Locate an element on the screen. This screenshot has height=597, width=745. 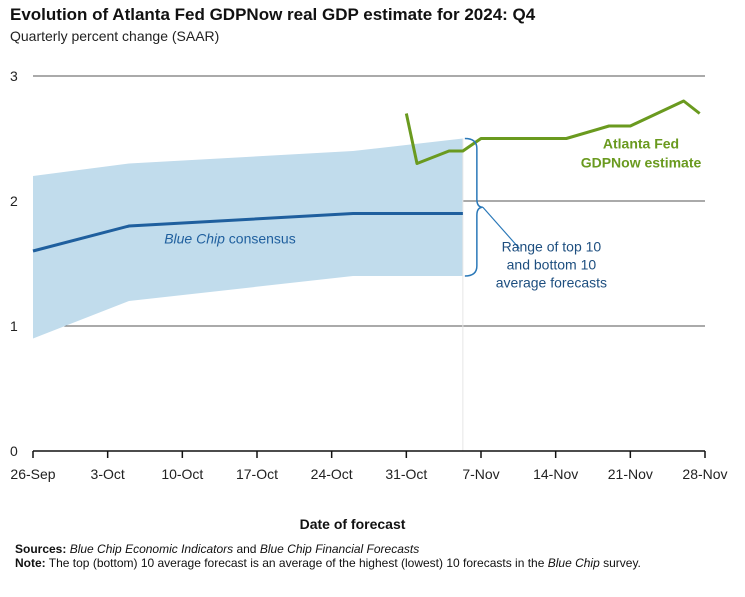
chart-subtitle: Quarterly percent change (SAAR) is located at coordinates (115, 36).